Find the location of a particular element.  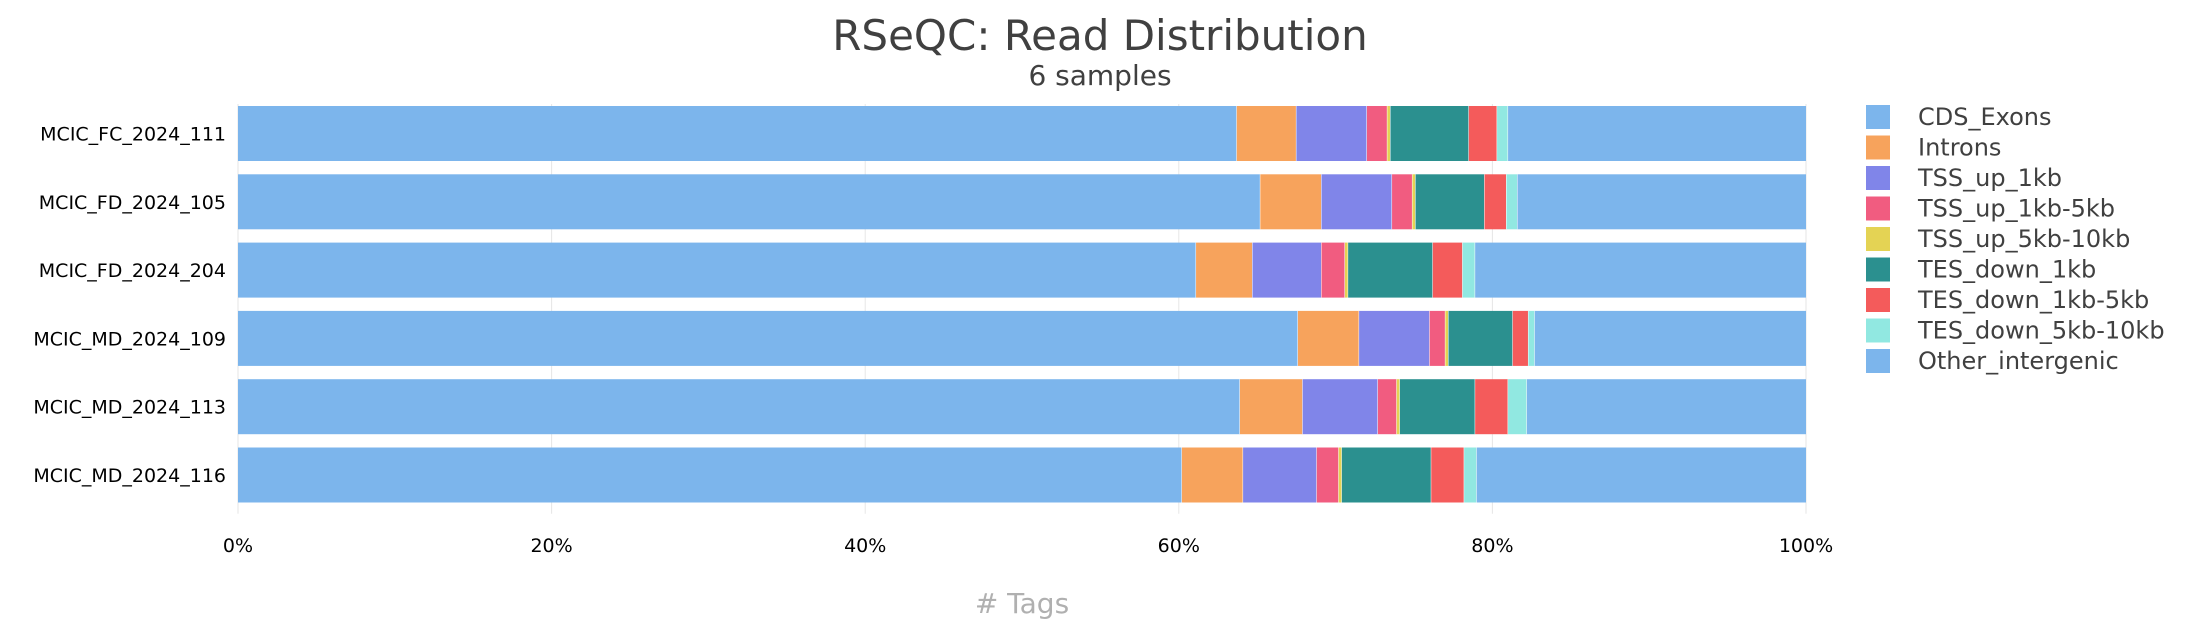

legend-item: TES_down_1kb-5kb is located at coordinates (2007, 300).